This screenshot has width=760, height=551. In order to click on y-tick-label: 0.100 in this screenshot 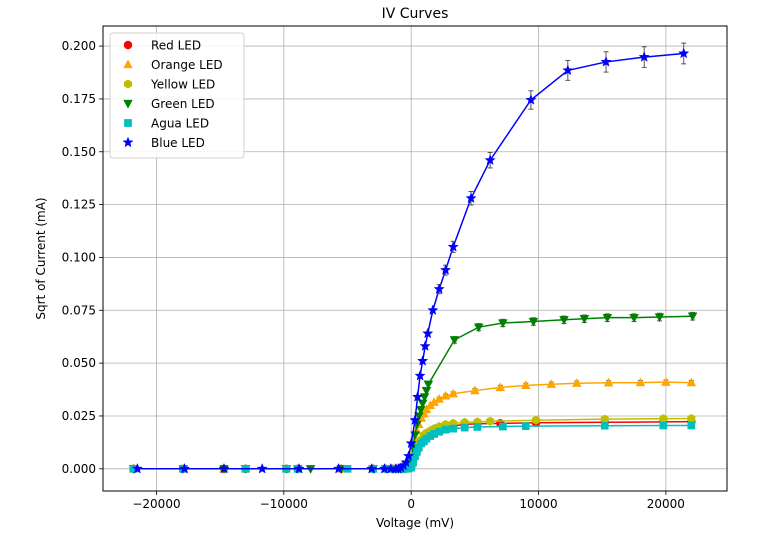, I will do `click(79, 257)`.